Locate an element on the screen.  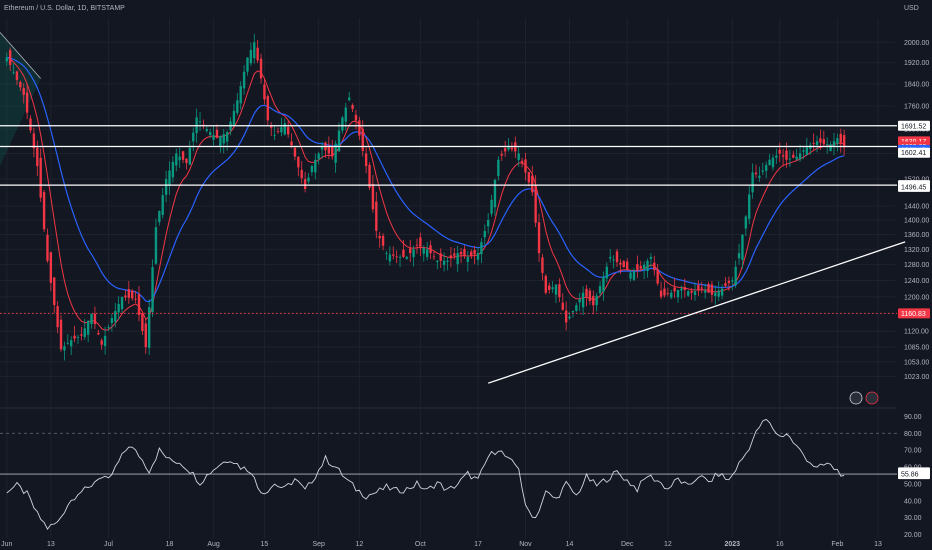
rsi-tick-label: 40.00 is located at coordinates (913, 501).